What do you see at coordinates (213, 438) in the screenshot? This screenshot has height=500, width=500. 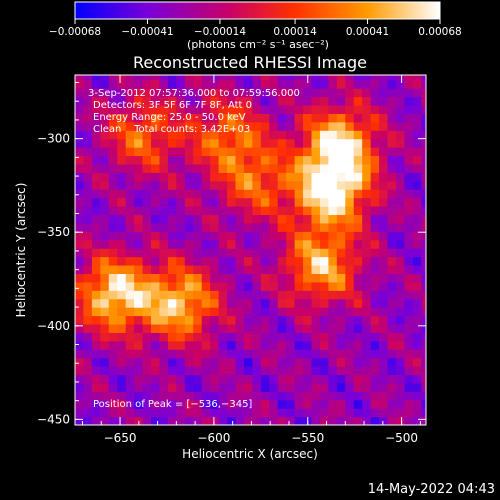 I see `x-tick-label: −600` at bounding box center [213, 438].